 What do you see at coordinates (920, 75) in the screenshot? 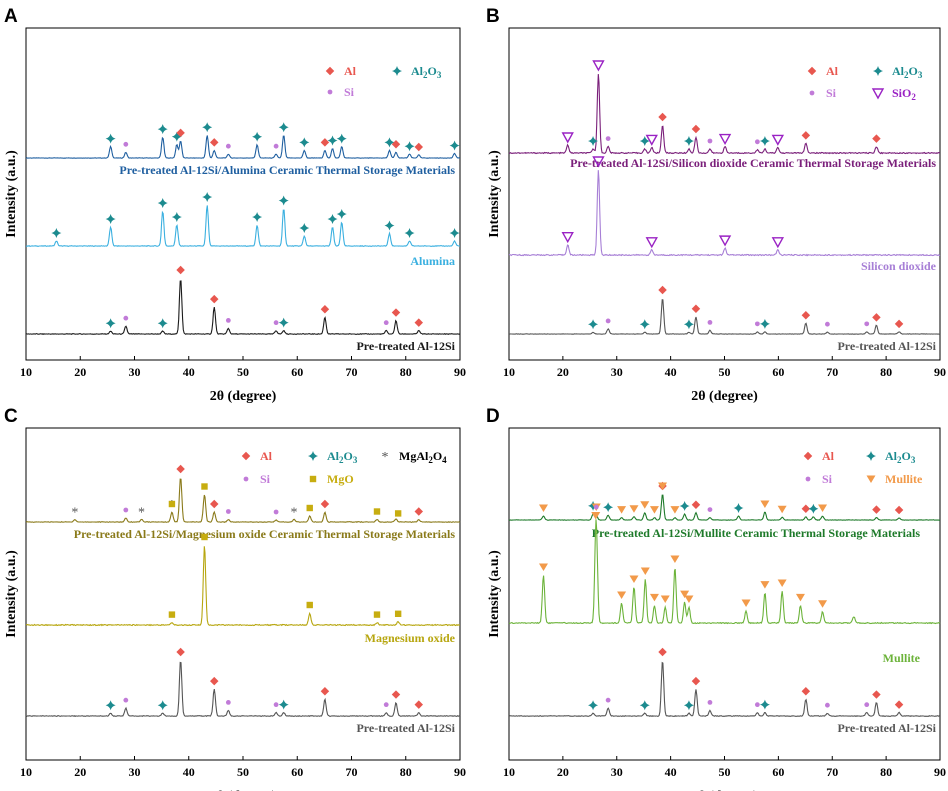
I see `legend-text-part: 3` at bounding box center [920, 75].